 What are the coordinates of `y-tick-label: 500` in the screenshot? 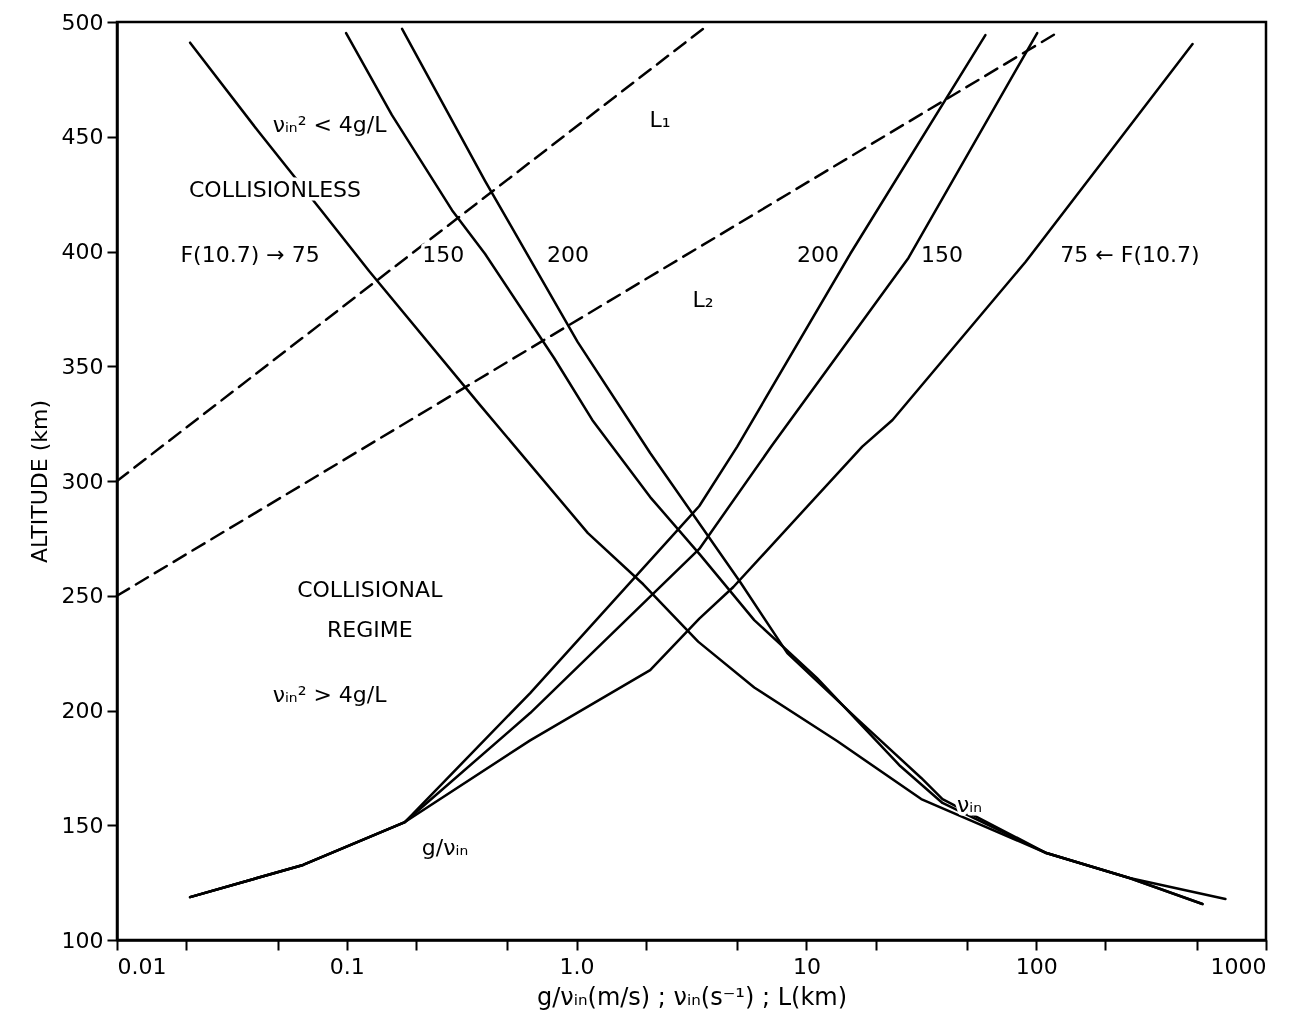 It's located at (82, 22).